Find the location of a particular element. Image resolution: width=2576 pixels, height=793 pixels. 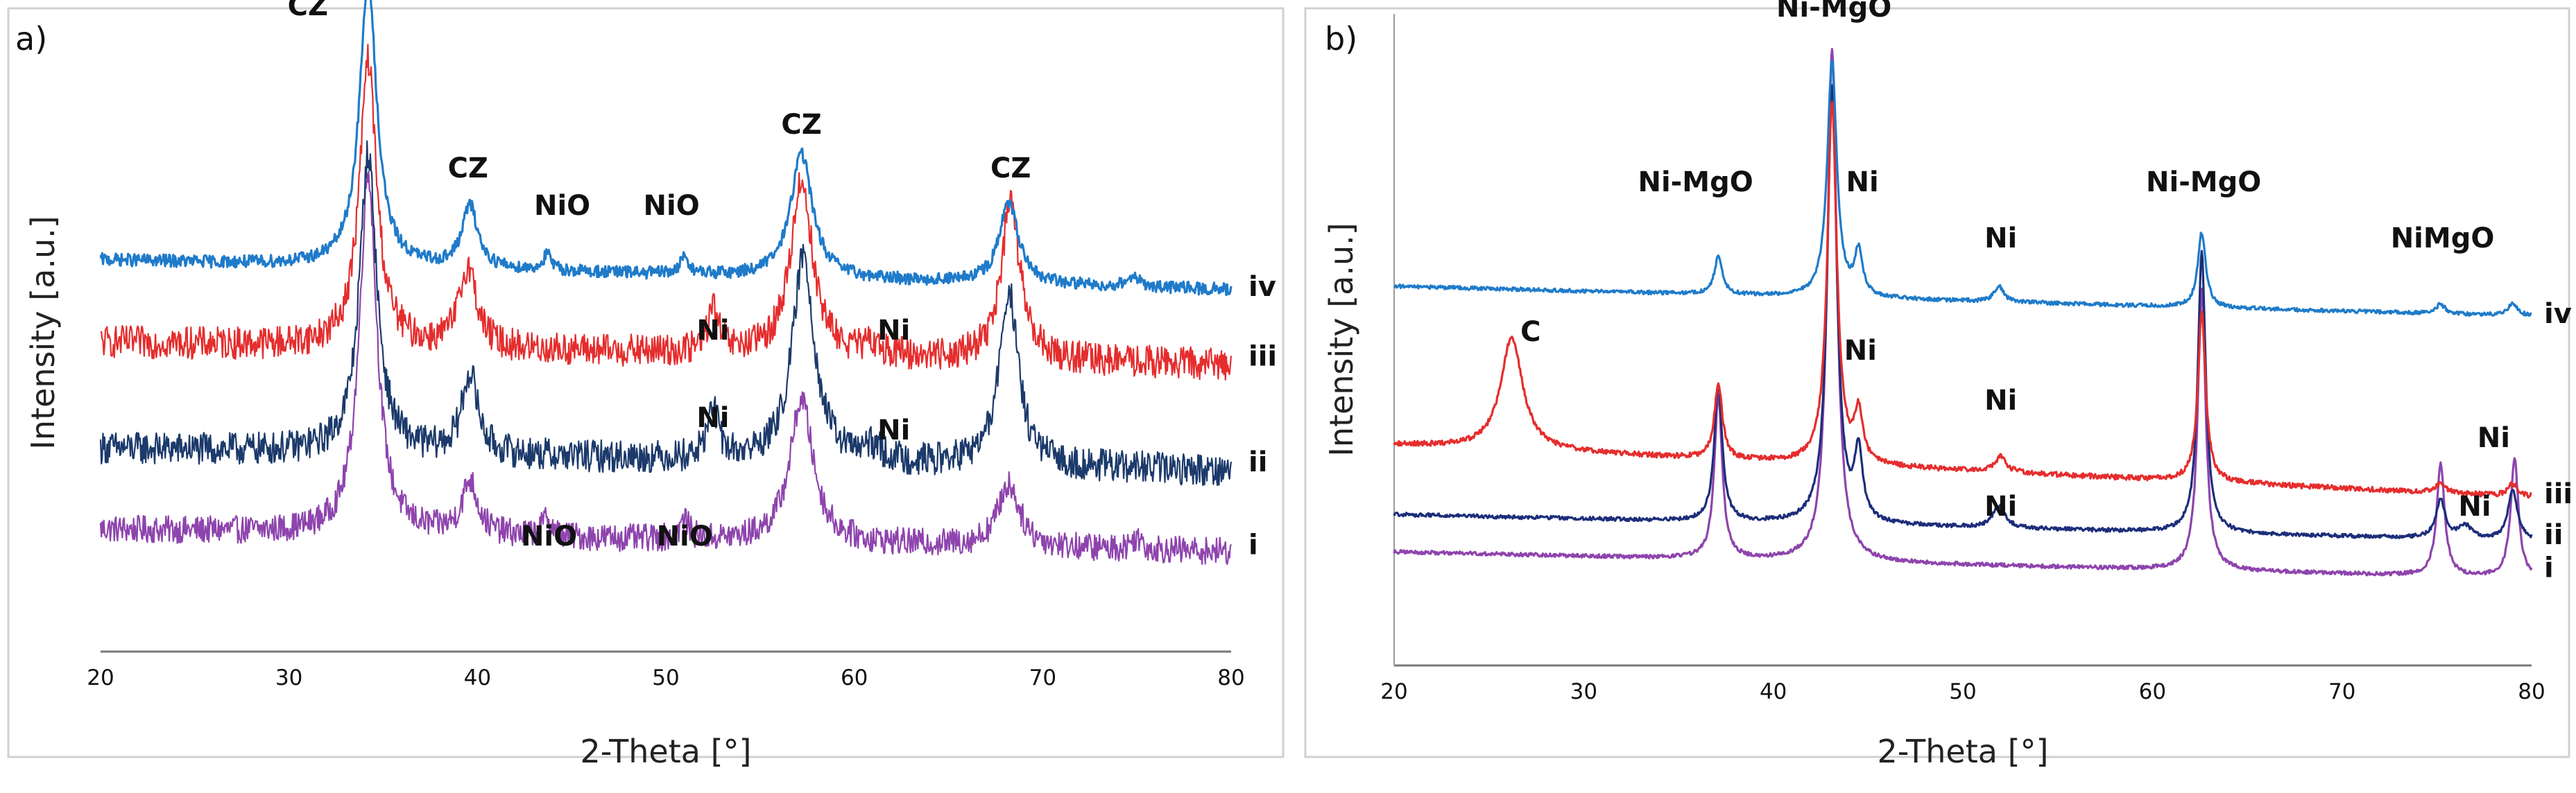

panel-a-x-axis-label: 2-Theta [°] is located at coordinates (666, 752).